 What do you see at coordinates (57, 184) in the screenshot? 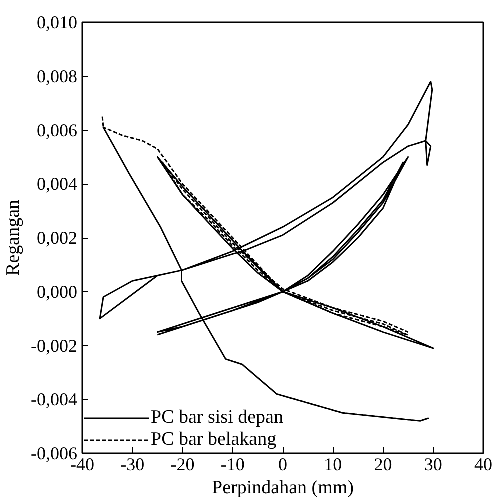
I see `y-tick-label: 0,004` at bounding box center [57, 184].